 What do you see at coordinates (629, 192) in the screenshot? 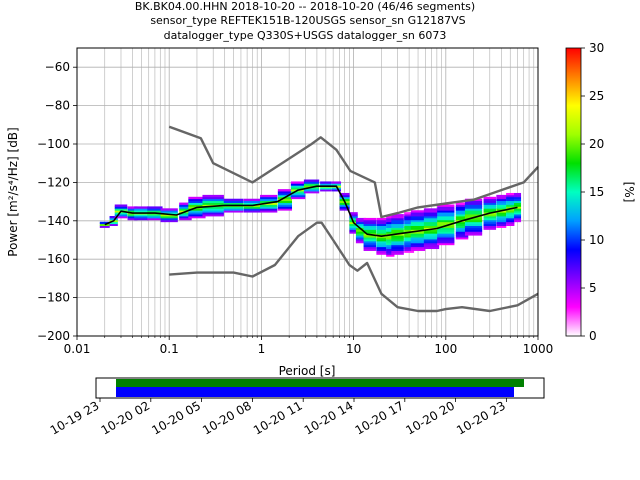
I see `colorbar-label: [%]` at bounding box center [629, 192].